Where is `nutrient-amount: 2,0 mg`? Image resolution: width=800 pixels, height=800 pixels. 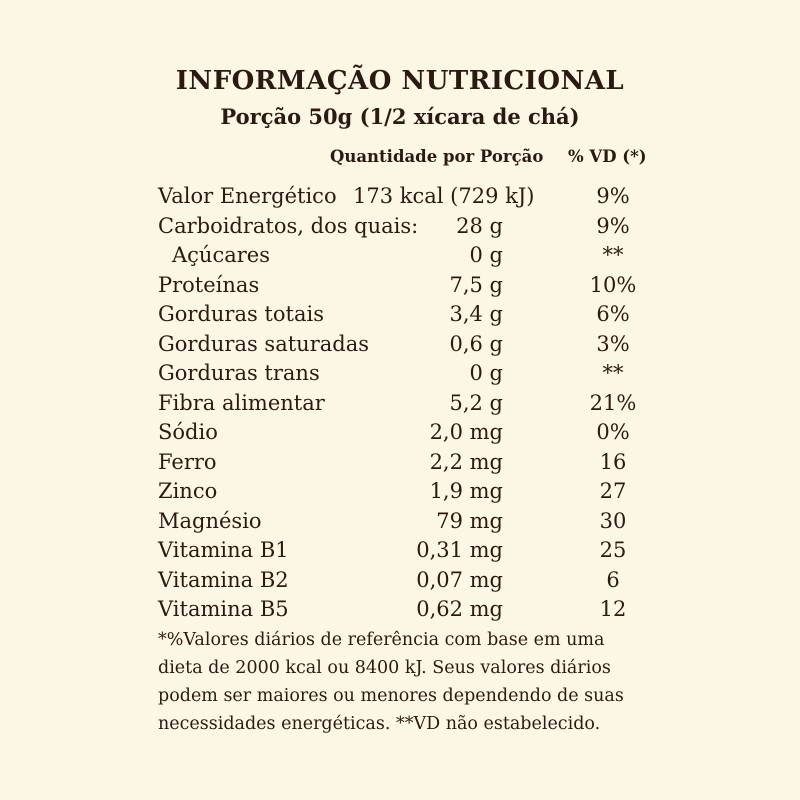 nutrient-amount: 2,0 mg is located at coordinates (466, 432).